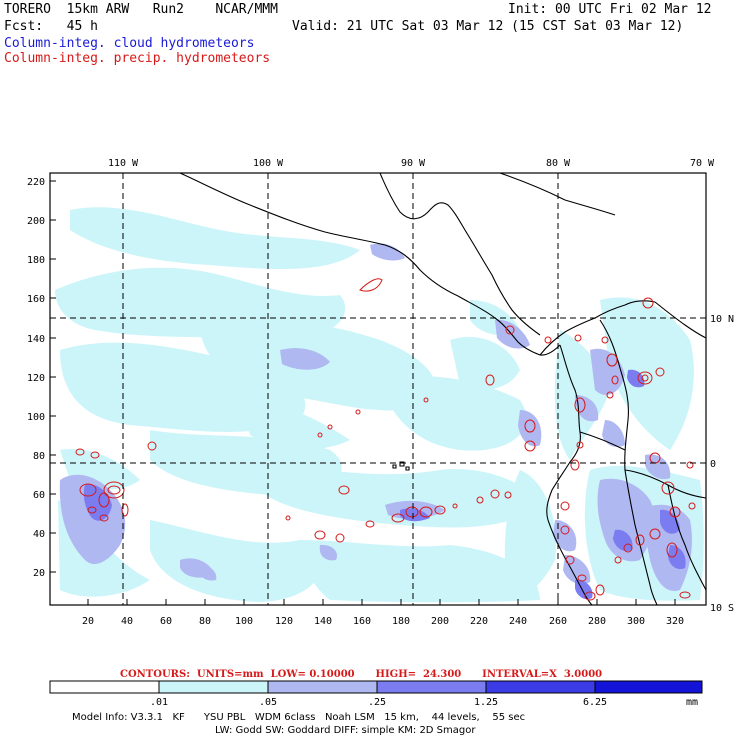 Image resolution: width=740 pixels, height=740 pixels. I want to click on x-tick: 260, so click(558, 621).